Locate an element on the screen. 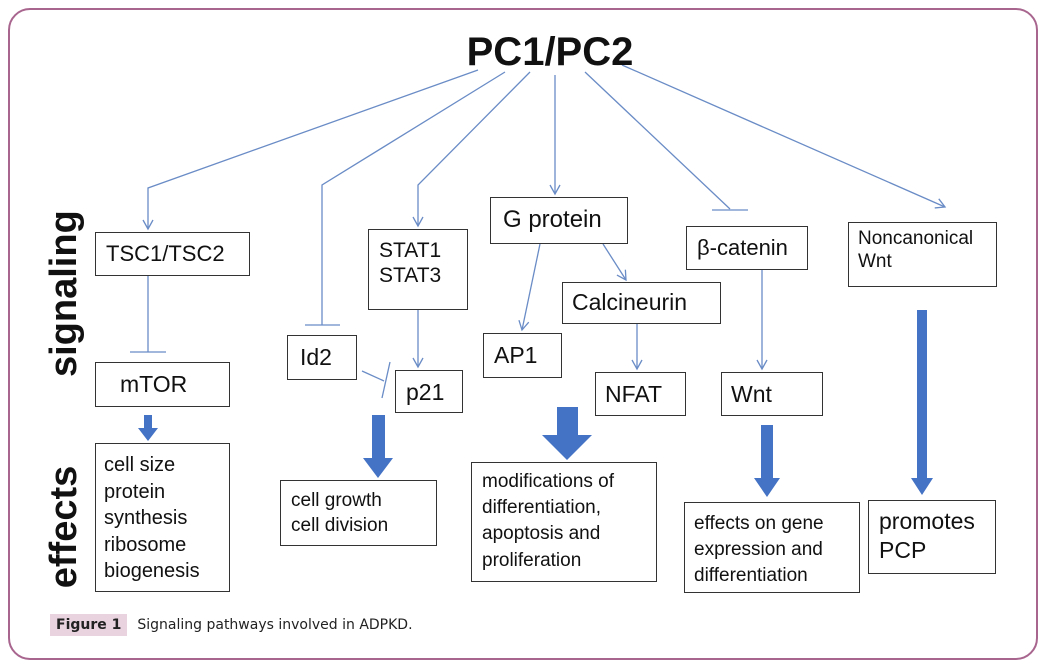  node-stat: STAT1 STAT3 is located at coordinates (418, 269).